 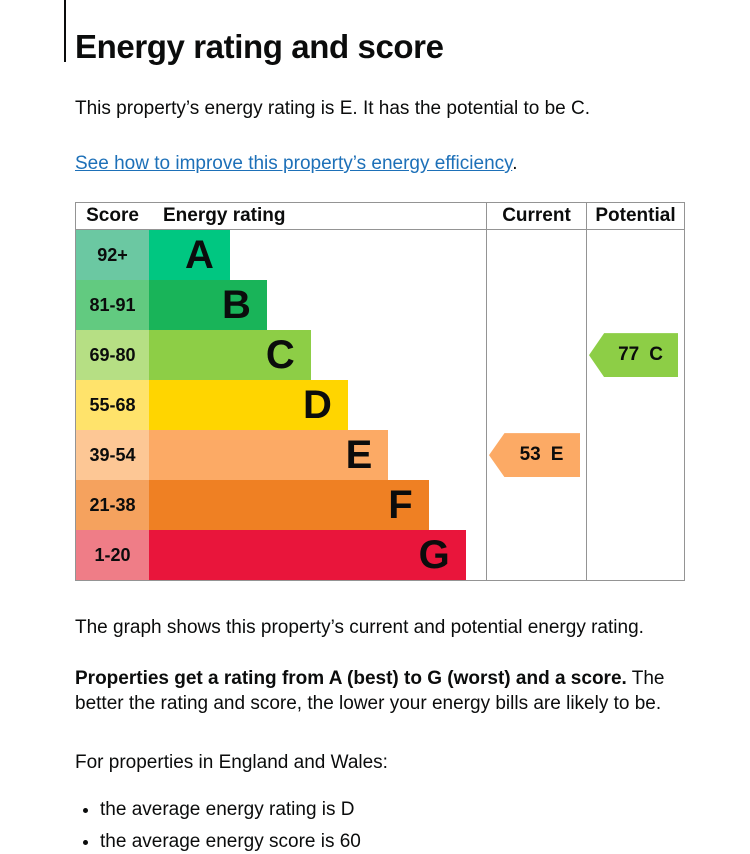 I want to click on arrow-band-letter: C, so click(x=656, y=355).